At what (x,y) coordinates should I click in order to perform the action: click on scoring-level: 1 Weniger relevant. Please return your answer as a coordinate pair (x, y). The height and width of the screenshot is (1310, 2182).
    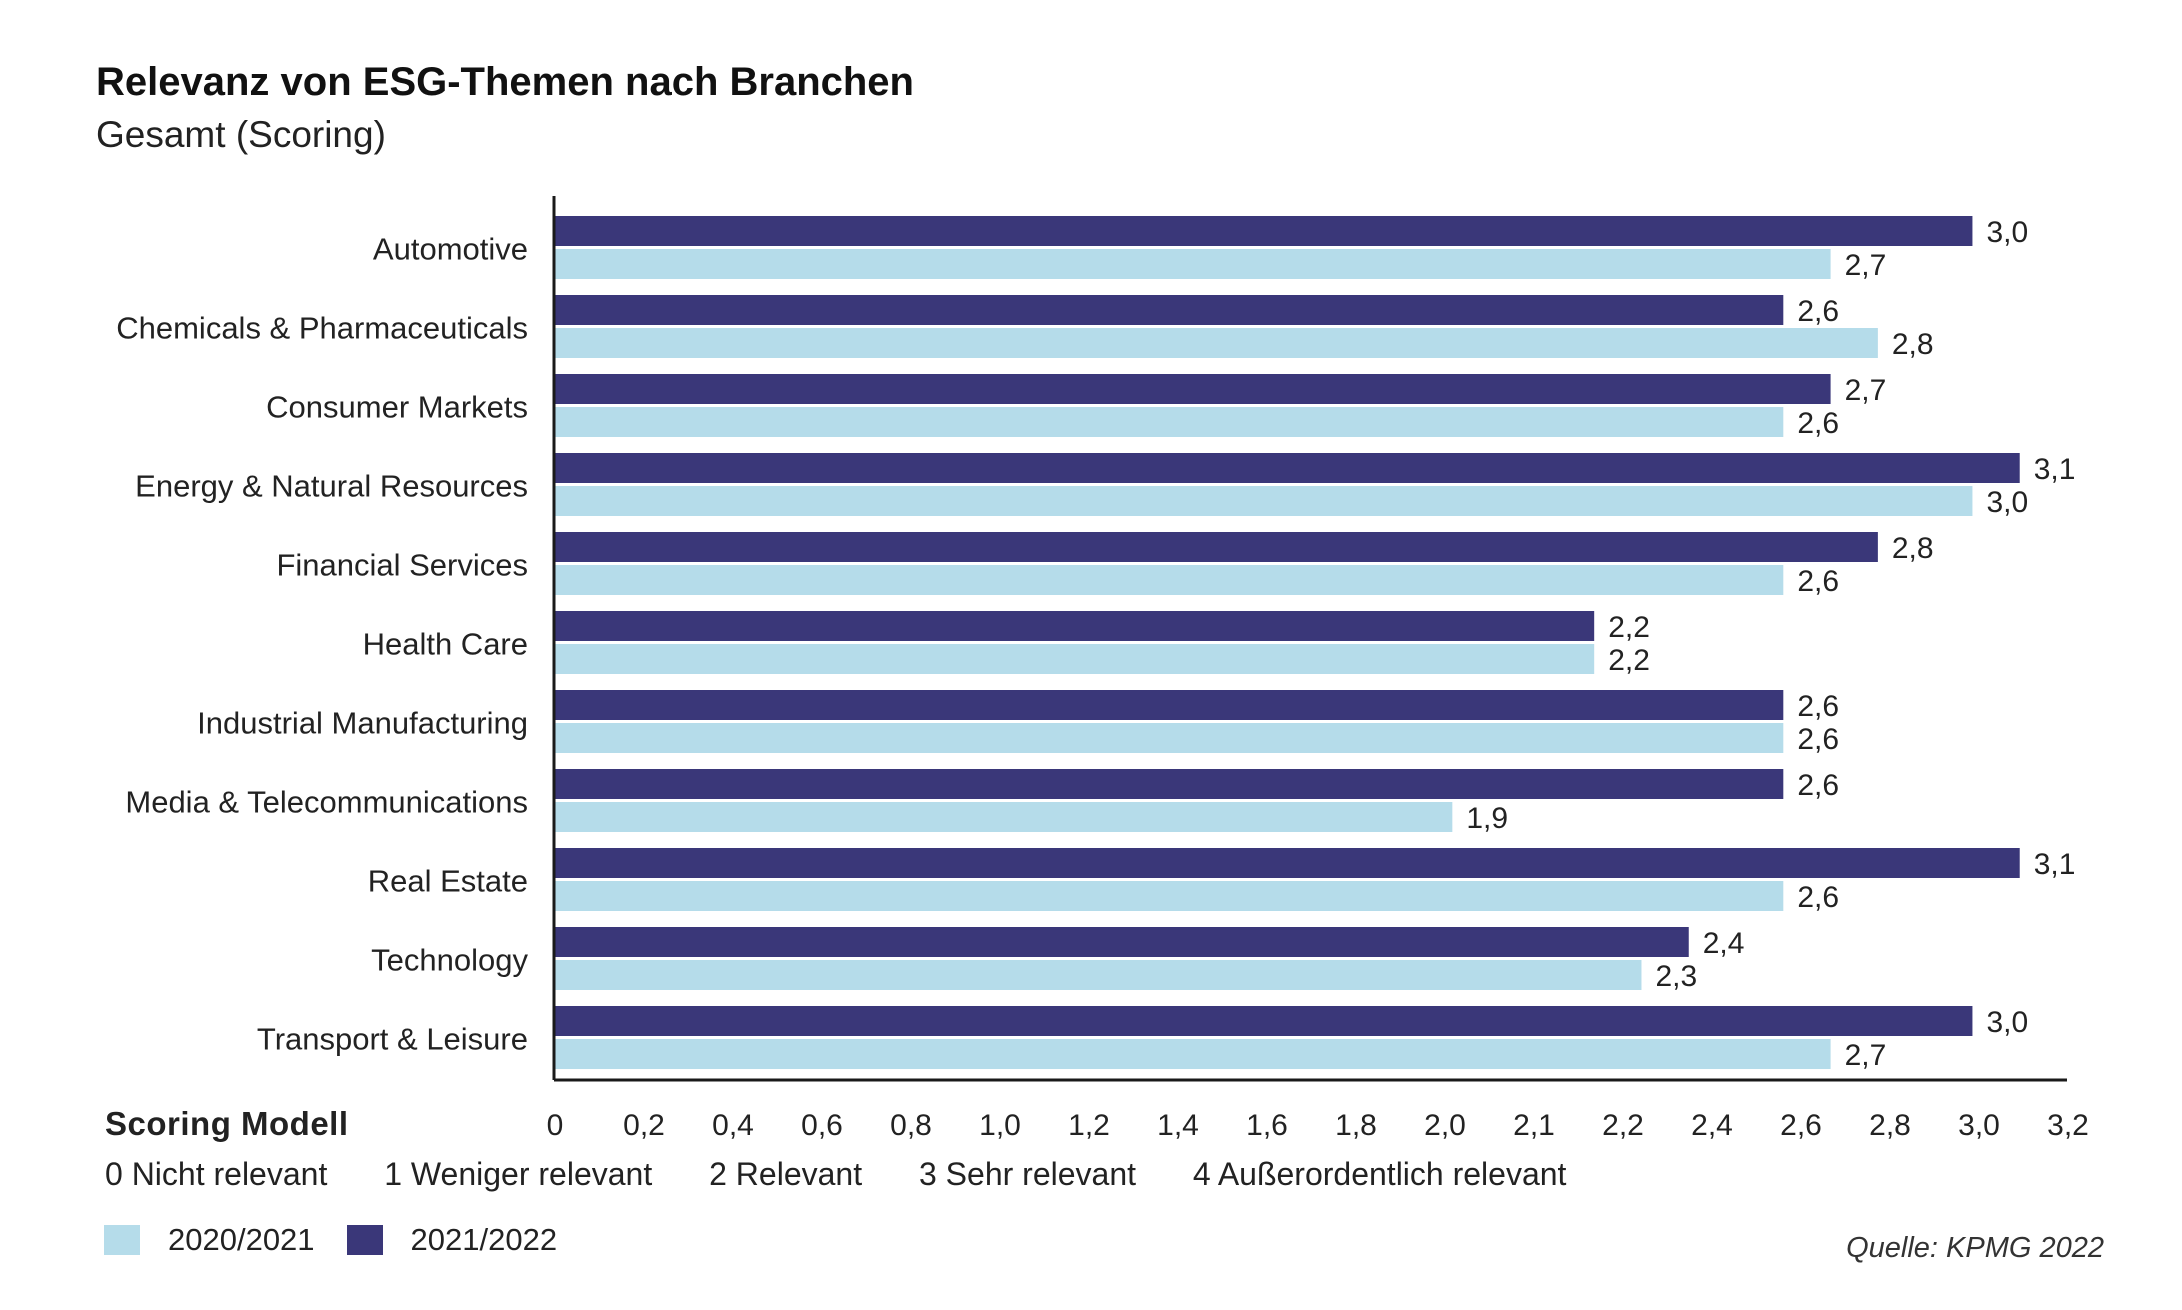
    Looking at the image, I should click on (518, 1174).